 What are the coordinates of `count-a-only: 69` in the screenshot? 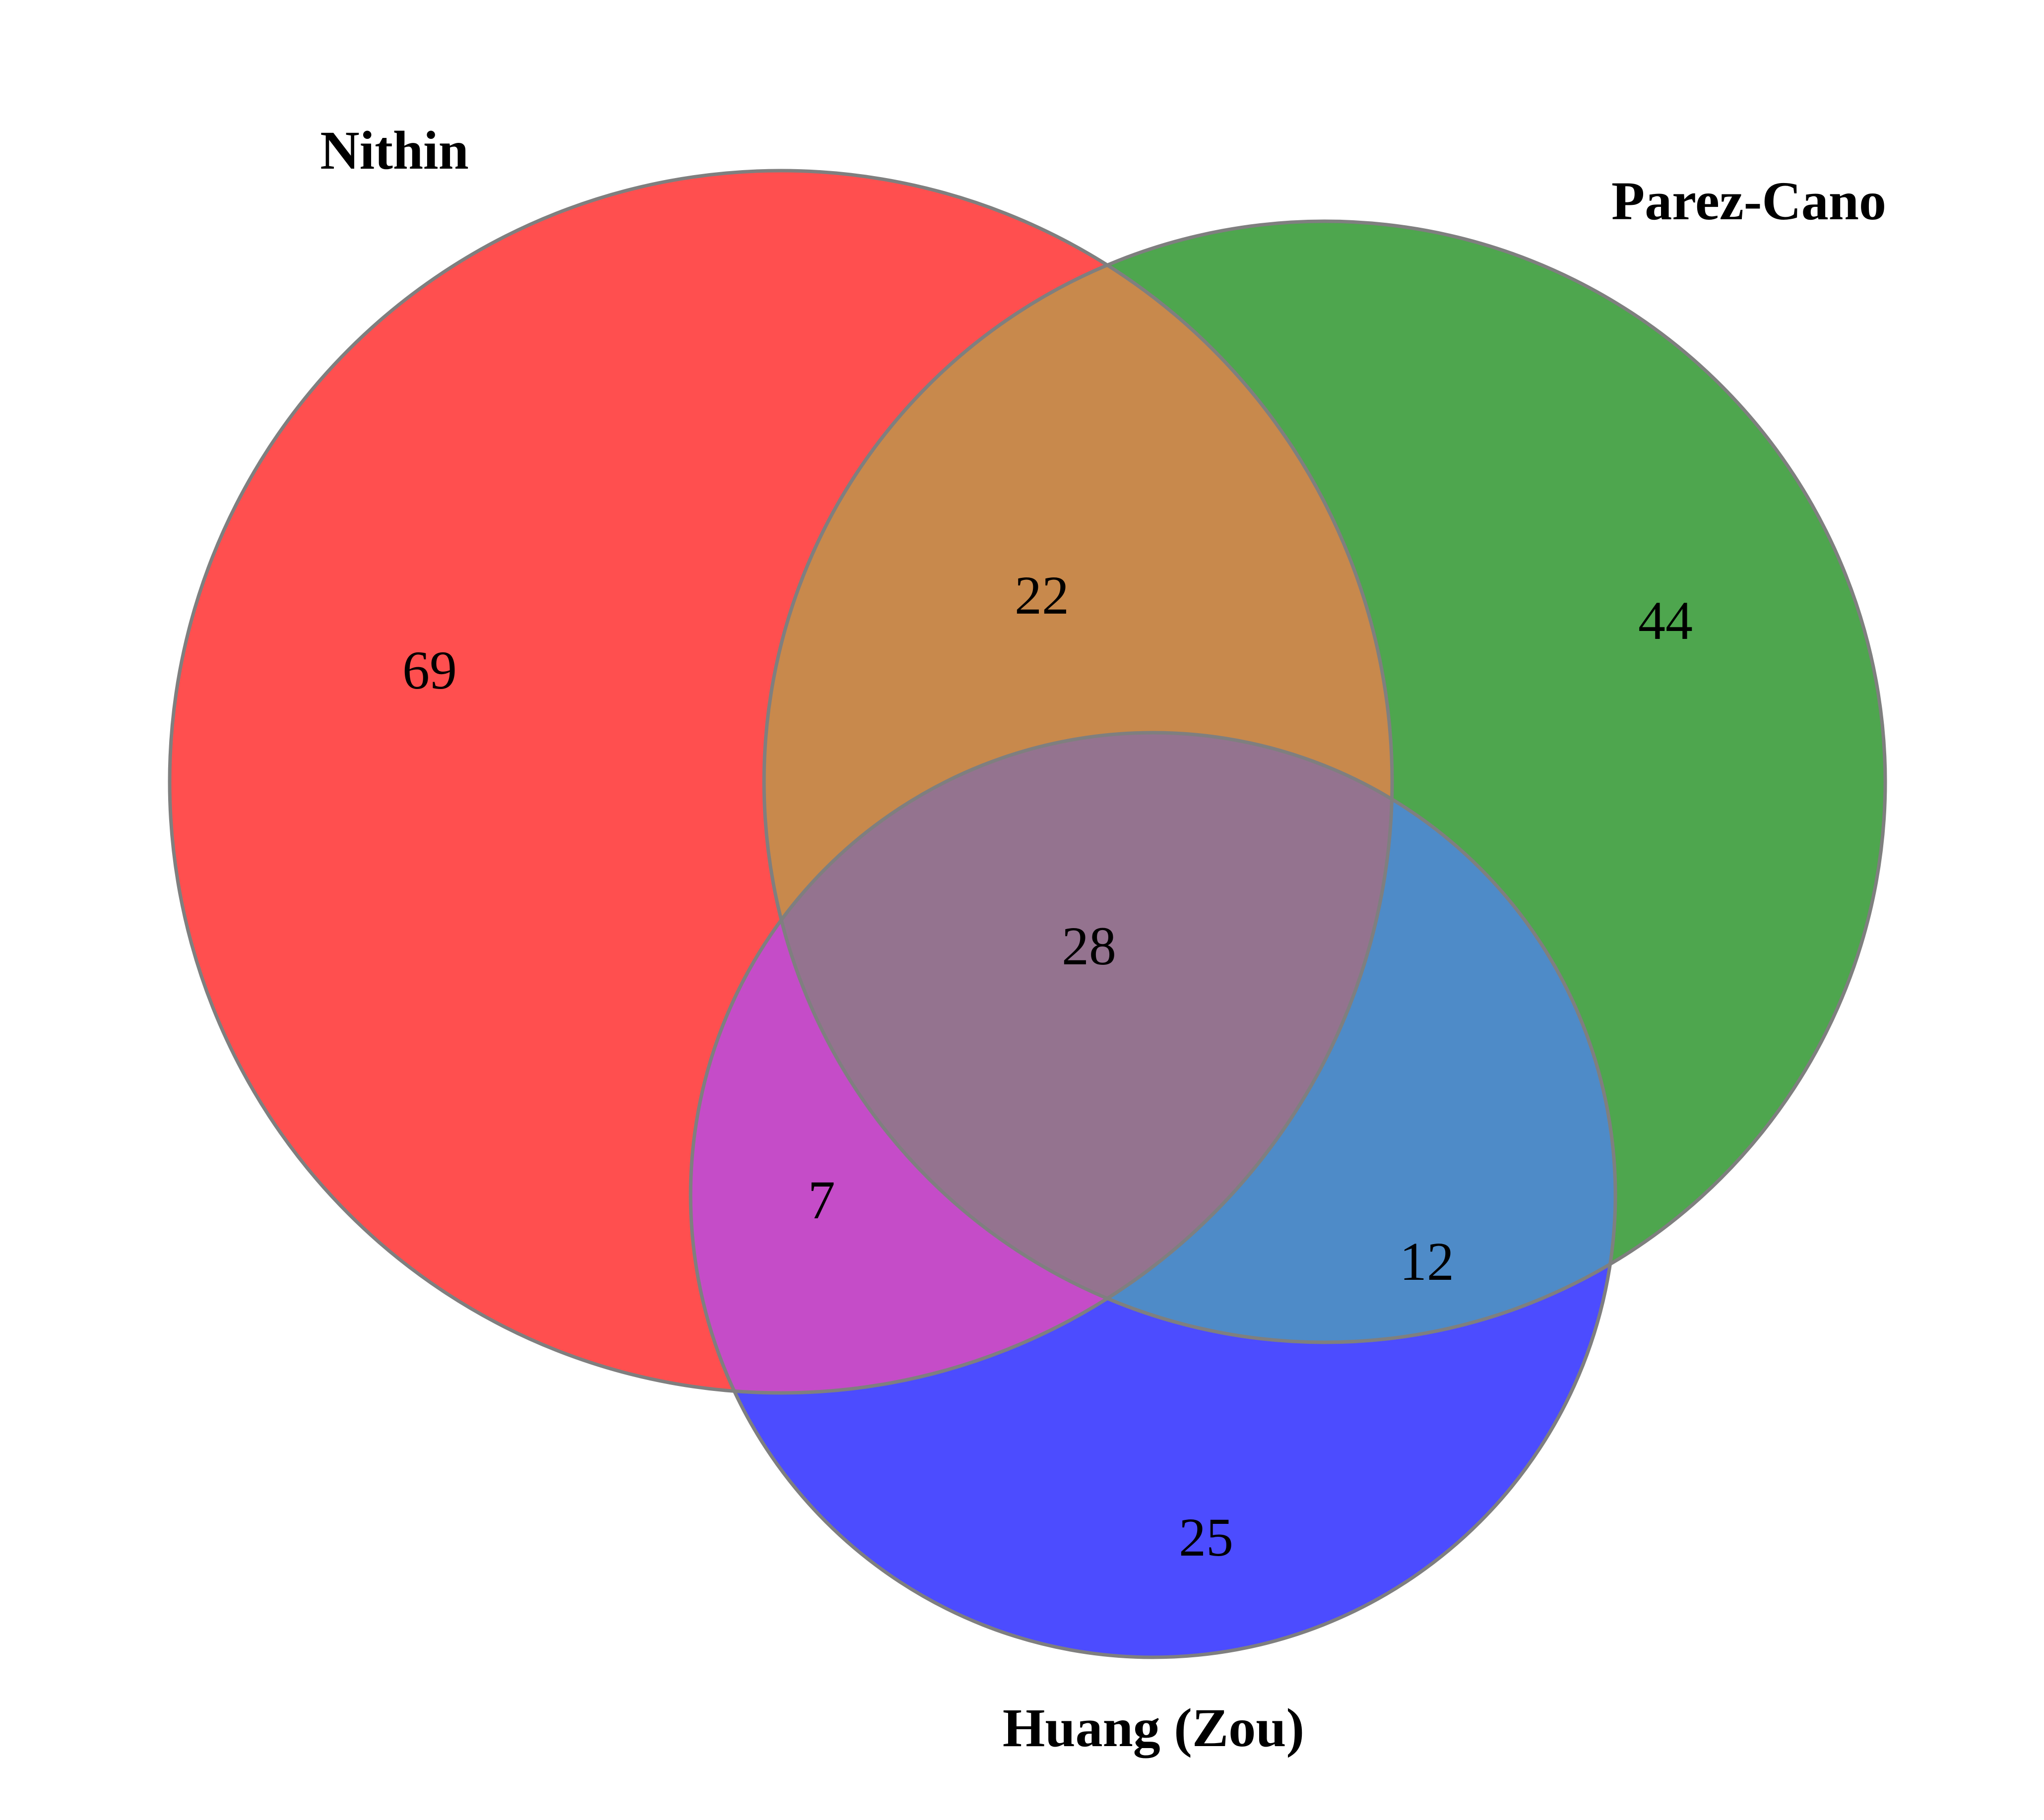 It's located at (429, 670).